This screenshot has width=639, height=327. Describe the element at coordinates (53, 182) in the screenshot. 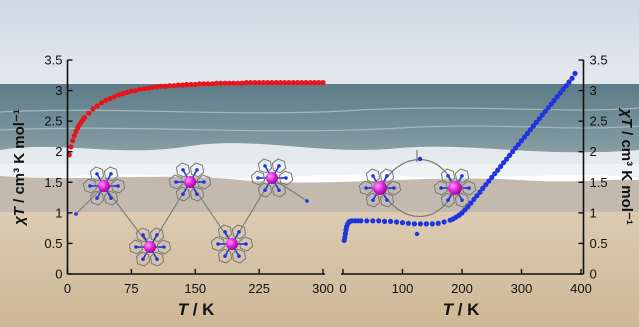

I see `left-y-tick-label: 1.5` at that location.